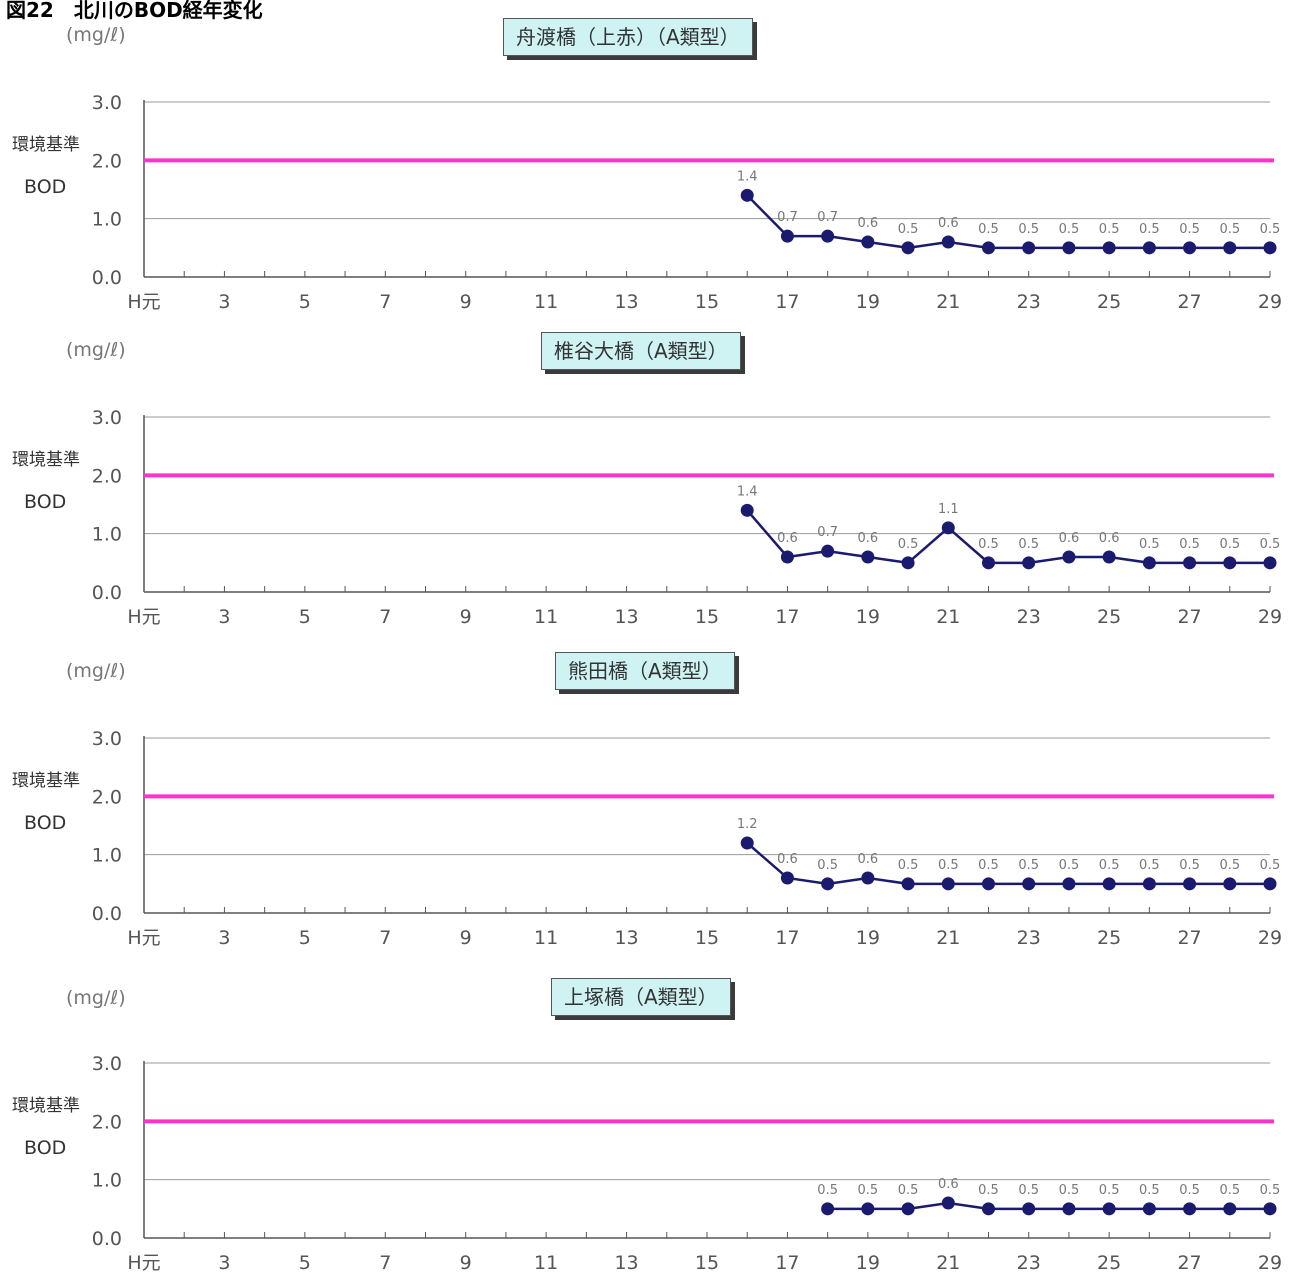 Image resolution: width=1303 pixels, height=1274 pixels. I want to click on chart-title: 熊田橋（A類型）, so click(645, 671).